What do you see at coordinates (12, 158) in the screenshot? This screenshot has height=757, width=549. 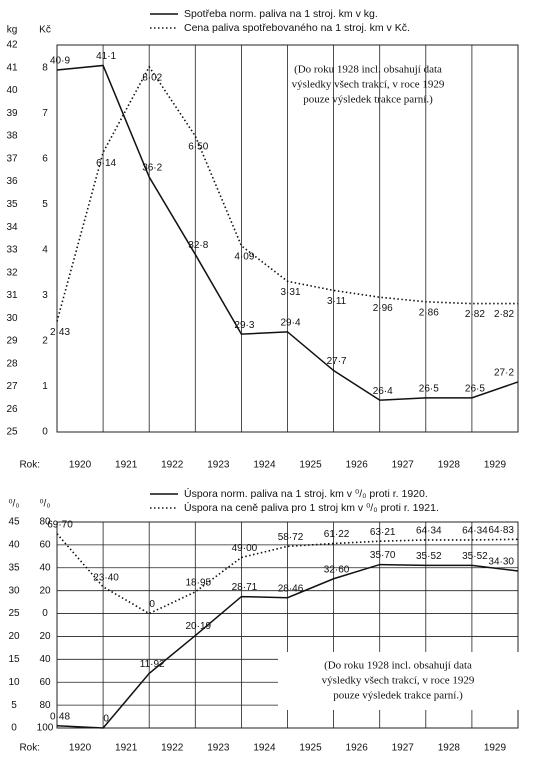 I see `y-tick-label: 37` at bounding box center [12, 158].